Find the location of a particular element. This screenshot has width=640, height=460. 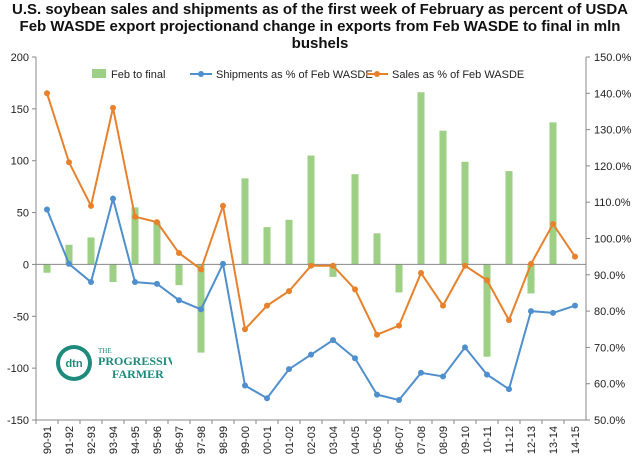

left-tick-label: -50 is located at coordinates (21, 317).